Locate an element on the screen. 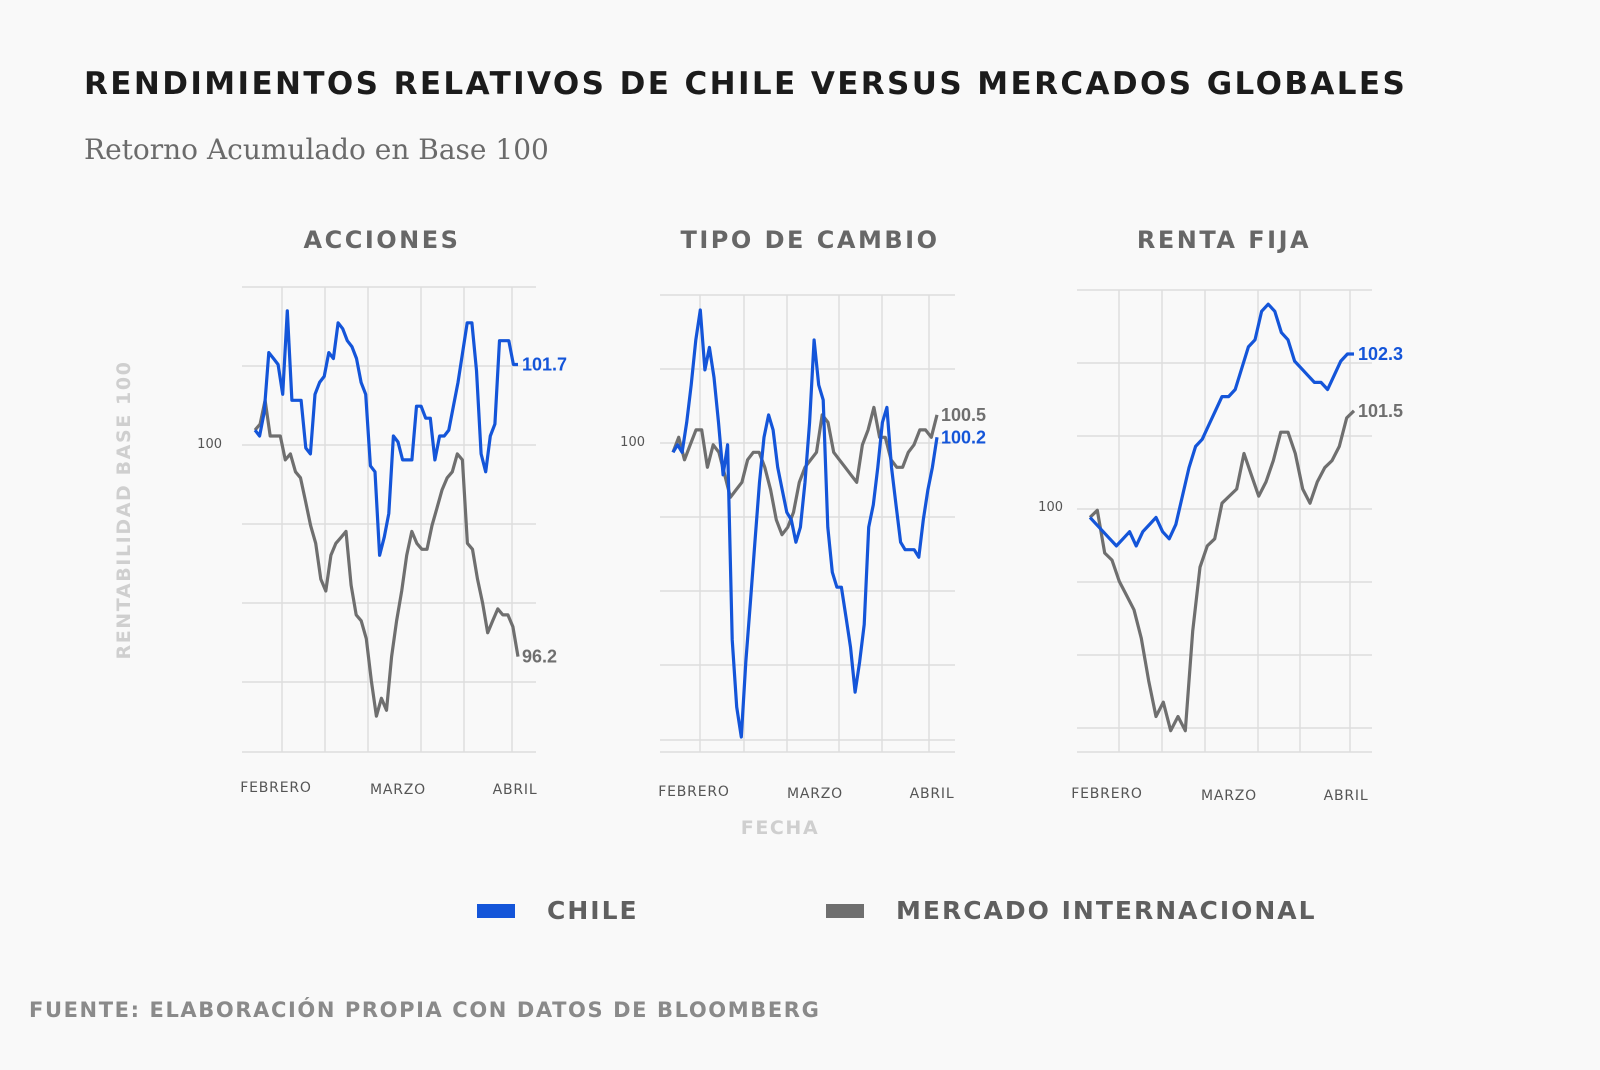 The height and width of the screenshot is (1070, 1600). x-axis-title: FECHA is located at coordinates (780, 828).